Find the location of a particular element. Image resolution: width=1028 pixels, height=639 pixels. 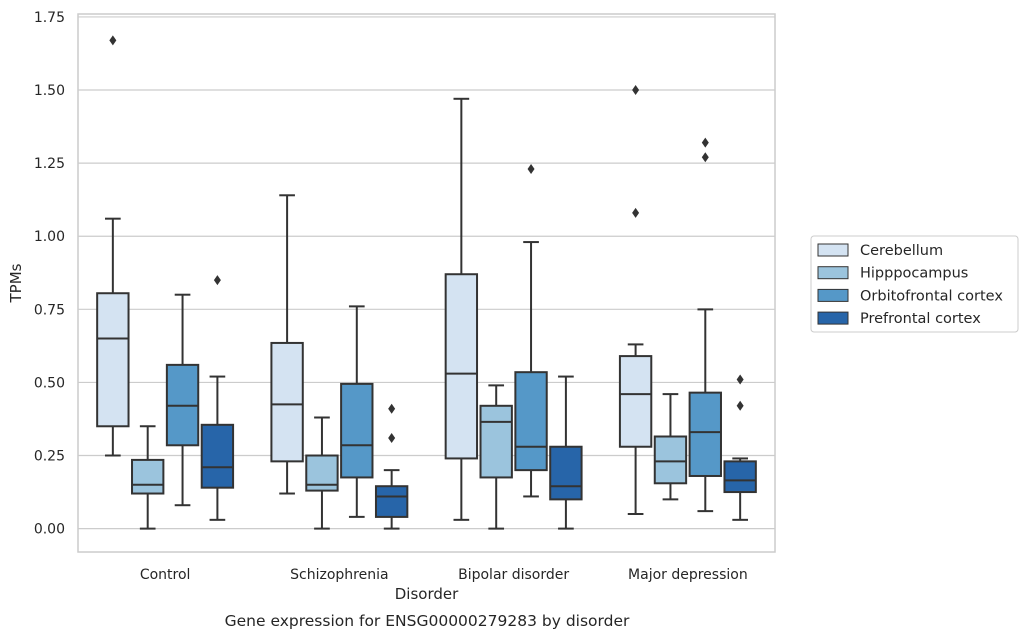

y-axis-ticks: 0.00 0.25 0.50 0.75 1.00 1.25 1.50 1.75 is located at coordinates (49, 274).